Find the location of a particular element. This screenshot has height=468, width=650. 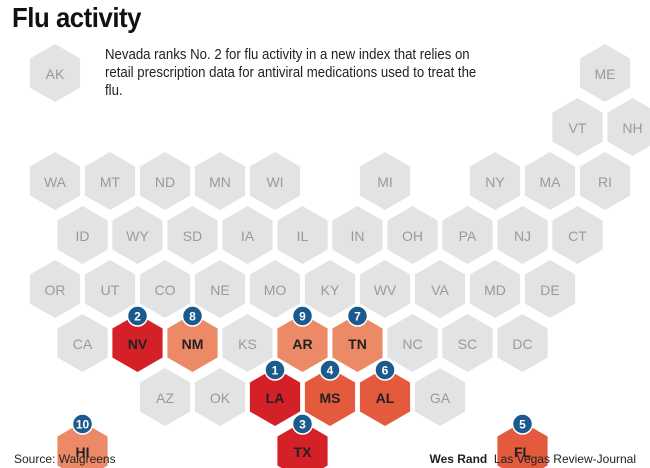

state-hex-co: CO is located at coordinates (165, 289).